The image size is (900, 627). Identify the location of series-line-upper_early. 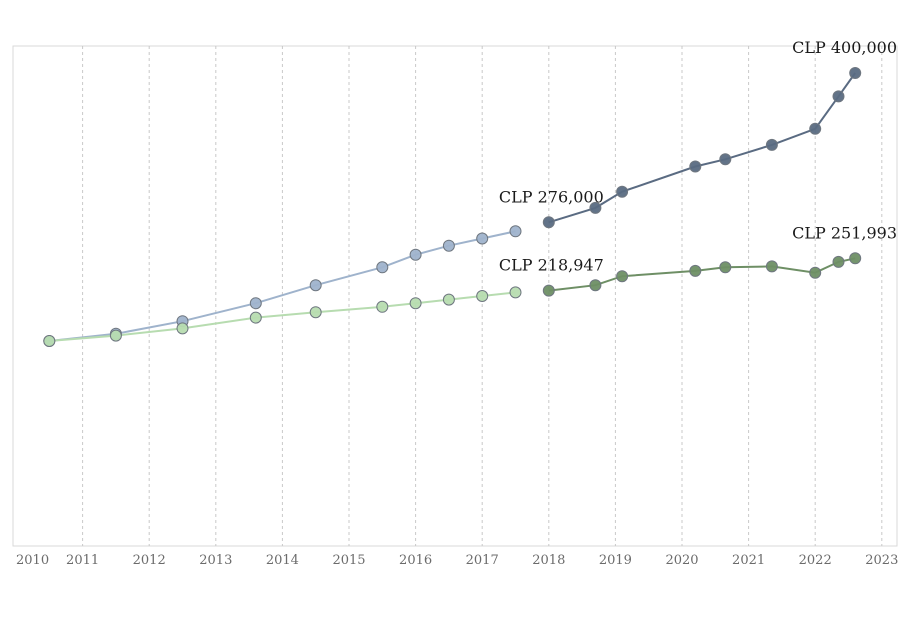
(282, 286).